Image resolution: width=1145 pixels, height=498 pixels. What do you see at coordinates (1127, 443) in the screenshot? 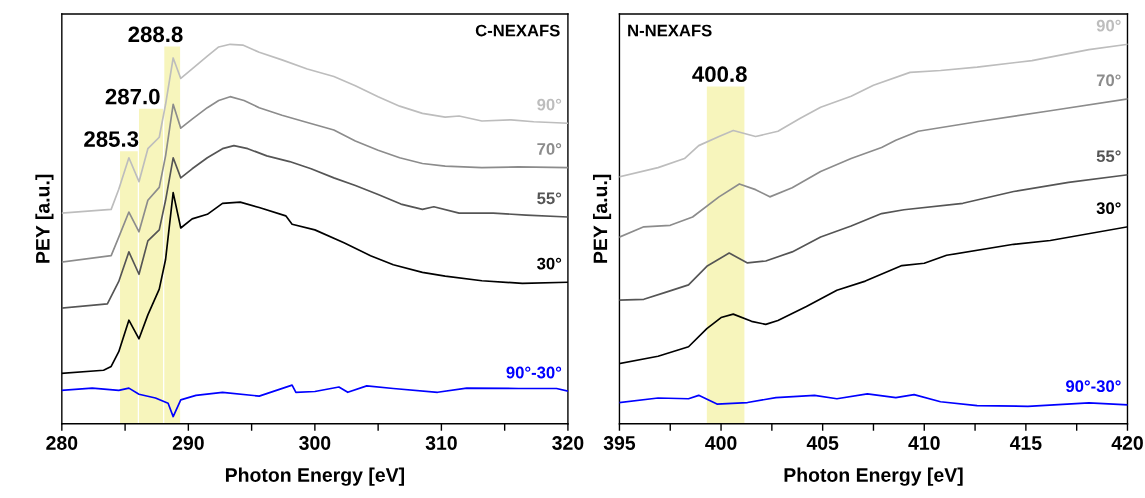
I see `x-tick-label: 420` at bounding box center [1127, 443].